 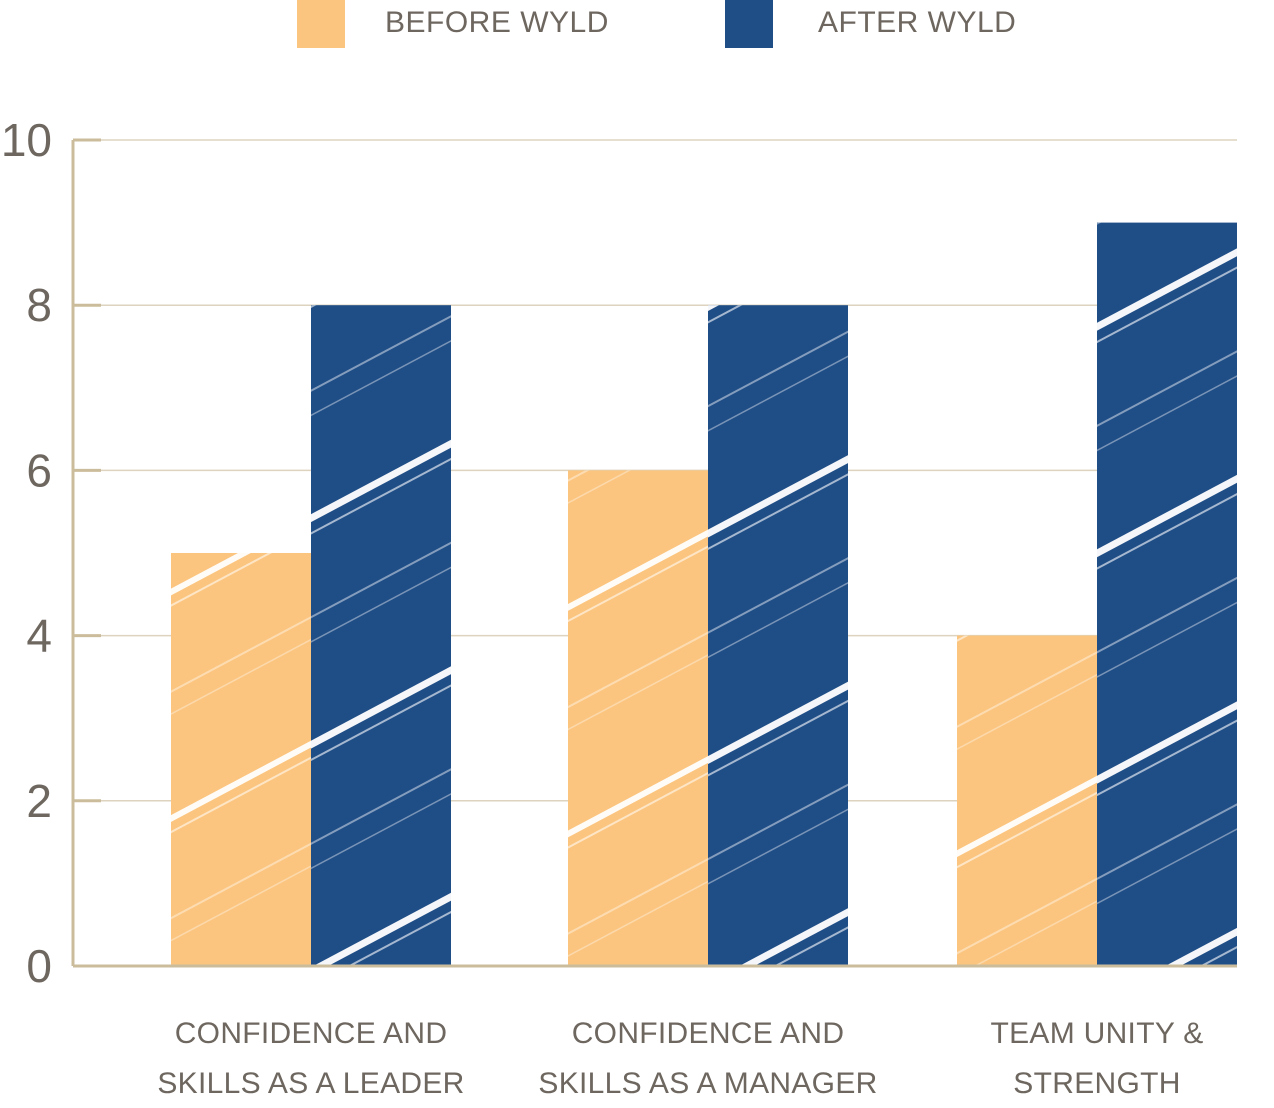 What do you see at coordinates (26, 140) in the screenshot?
I see `y-tick-label-10: 10` at bounding box center [26, 140].